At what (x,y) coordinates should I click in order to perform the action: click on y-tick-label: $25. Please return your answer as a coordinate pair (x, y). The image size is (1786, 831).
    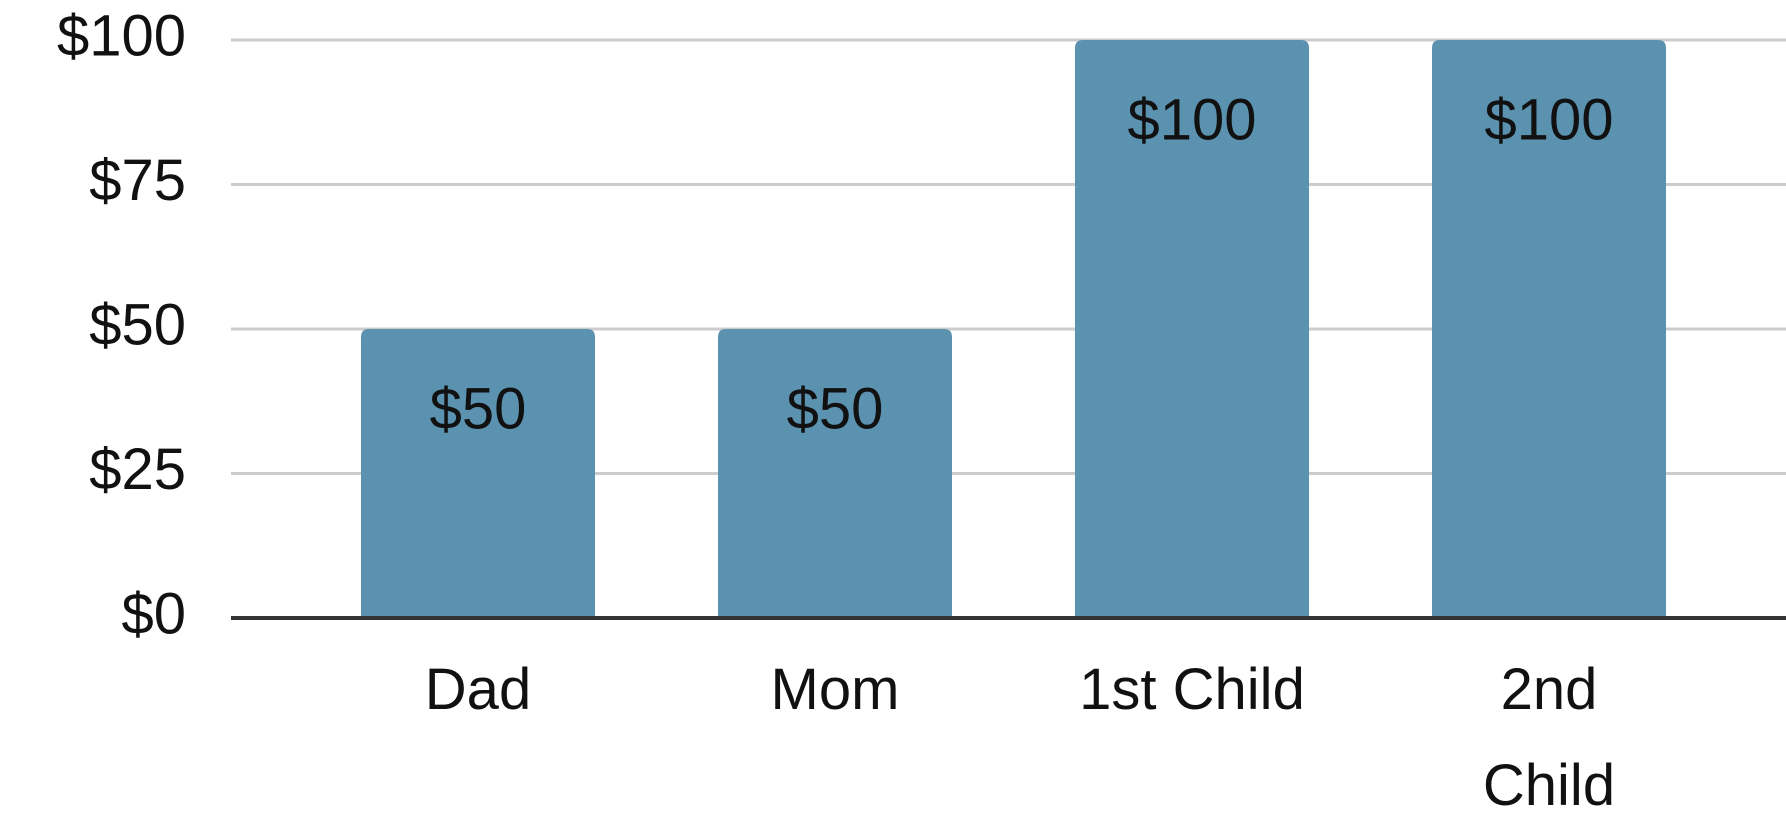
    Looking at the image, I should click on (137, 469).